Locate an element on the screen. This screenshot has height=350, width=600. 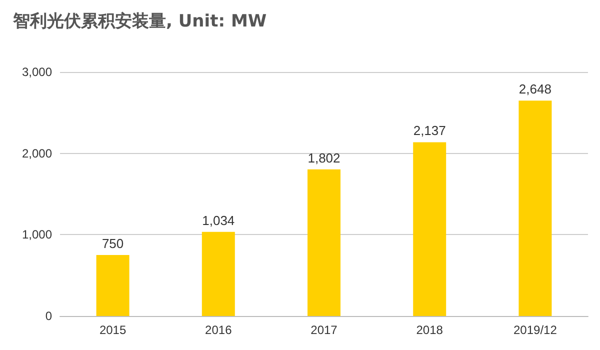
data-label: 750 is located at coordinates (113, 243).